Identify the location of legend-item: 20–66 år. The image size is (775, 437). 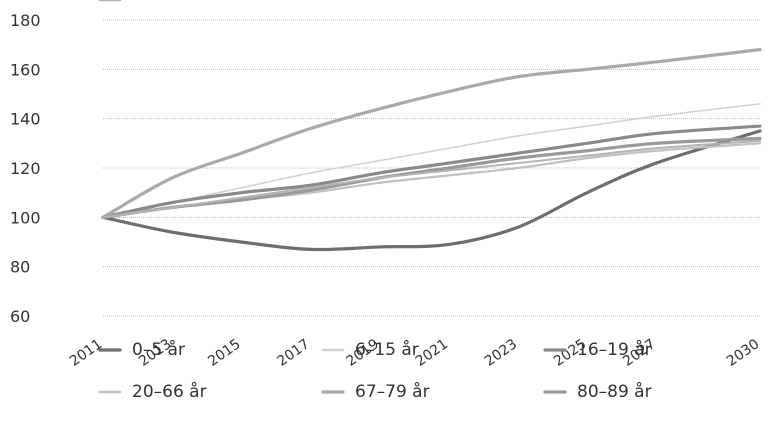
(152, 391).